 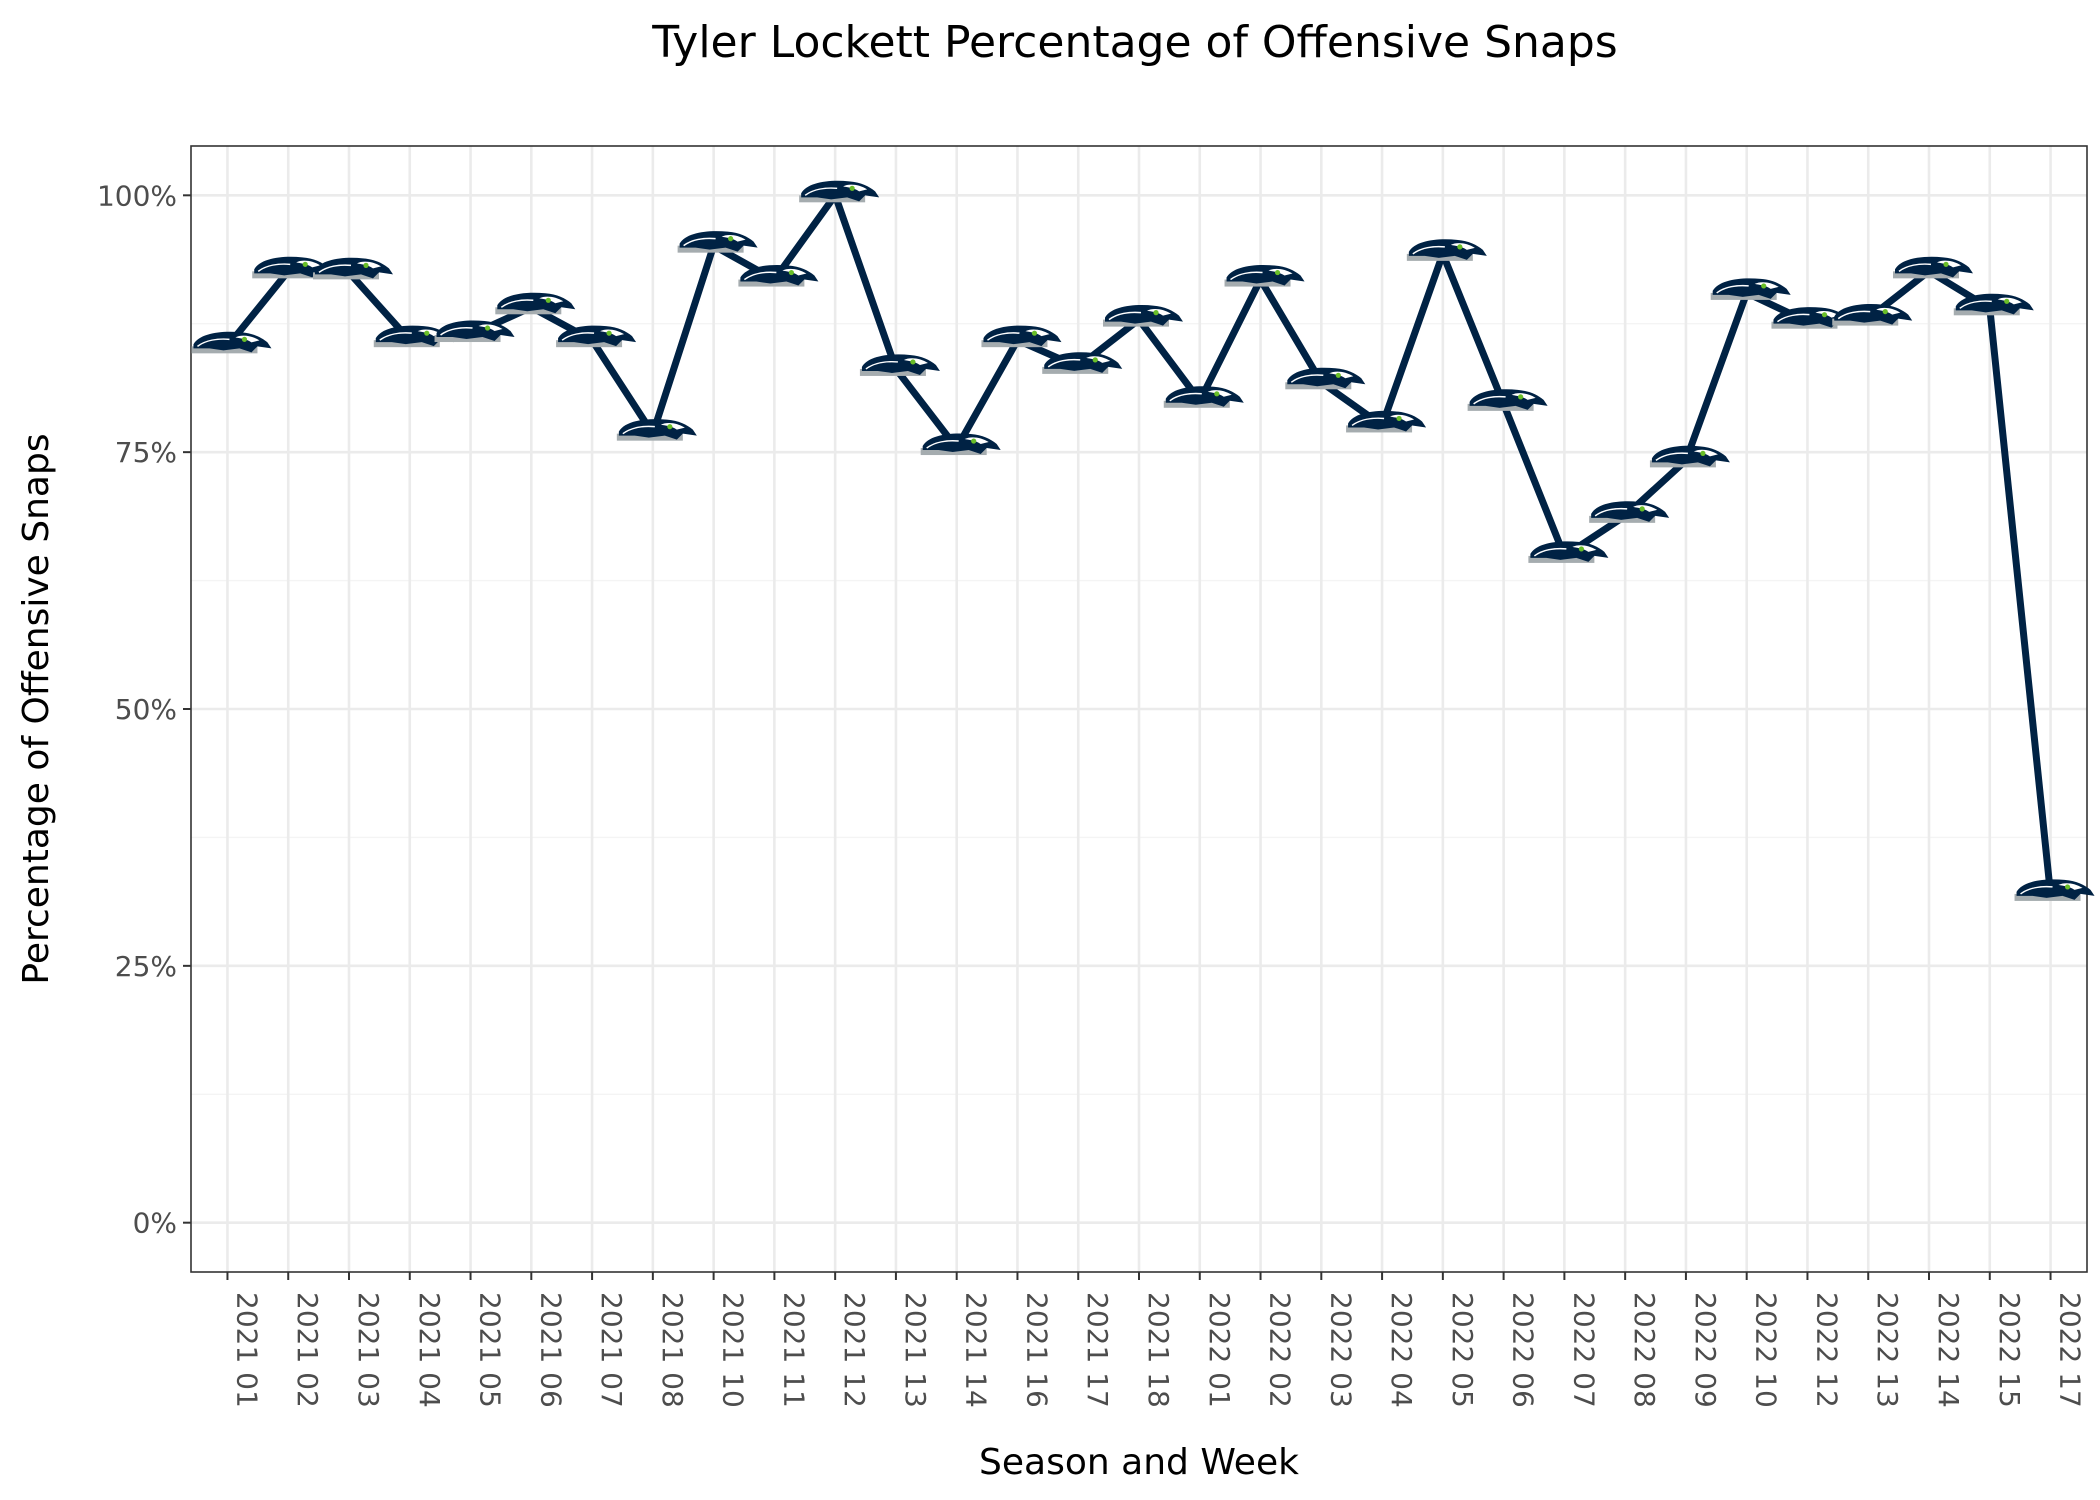 What do you see at coordinates (146, 452) in the screenshot?
I see `y-tick-label: 75%` at bounding box center [146, 452].